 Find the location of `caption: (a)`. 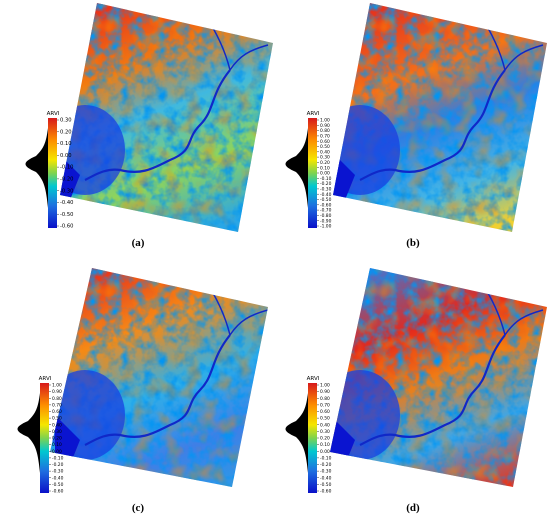

caption: (a) is located at coordinates (138, 243).